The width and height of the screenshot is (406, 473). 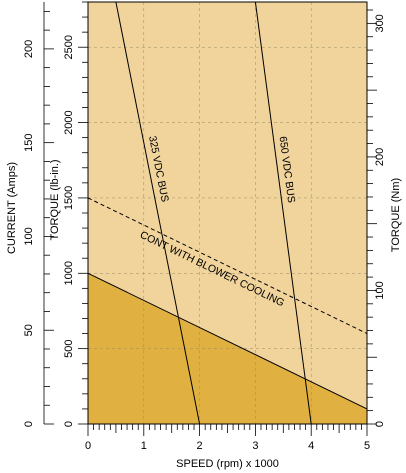 What do you see at coordinates (29, 424) in the screenshot?
I see `current-tick-label: 0` at bounding box center [29, 424].